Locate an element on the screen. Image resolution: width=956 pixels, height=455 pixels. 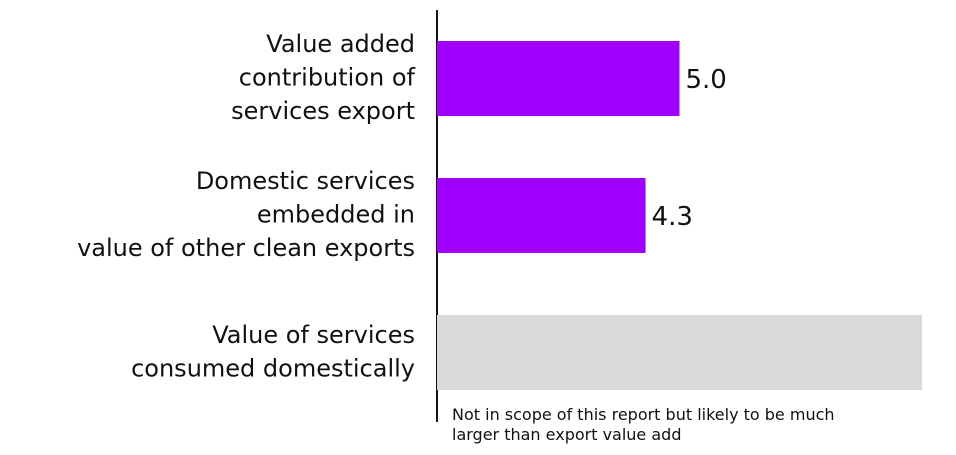
value-label: 4.3 is located at coordinates (672, 217).